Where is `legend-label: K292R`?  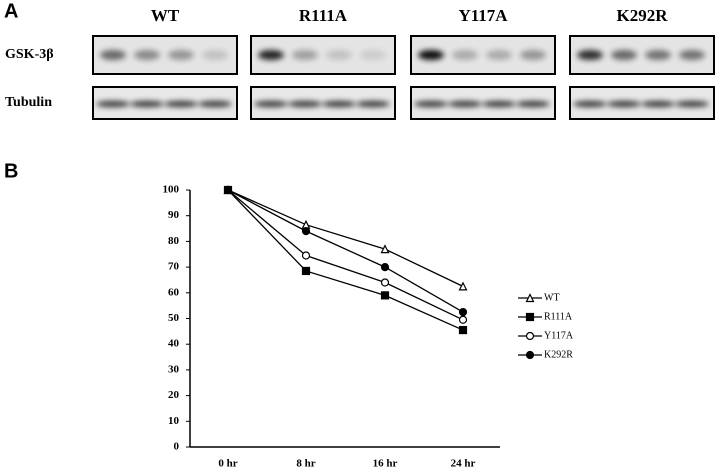 legend-label: K292R is located at coordinates (558, 354).